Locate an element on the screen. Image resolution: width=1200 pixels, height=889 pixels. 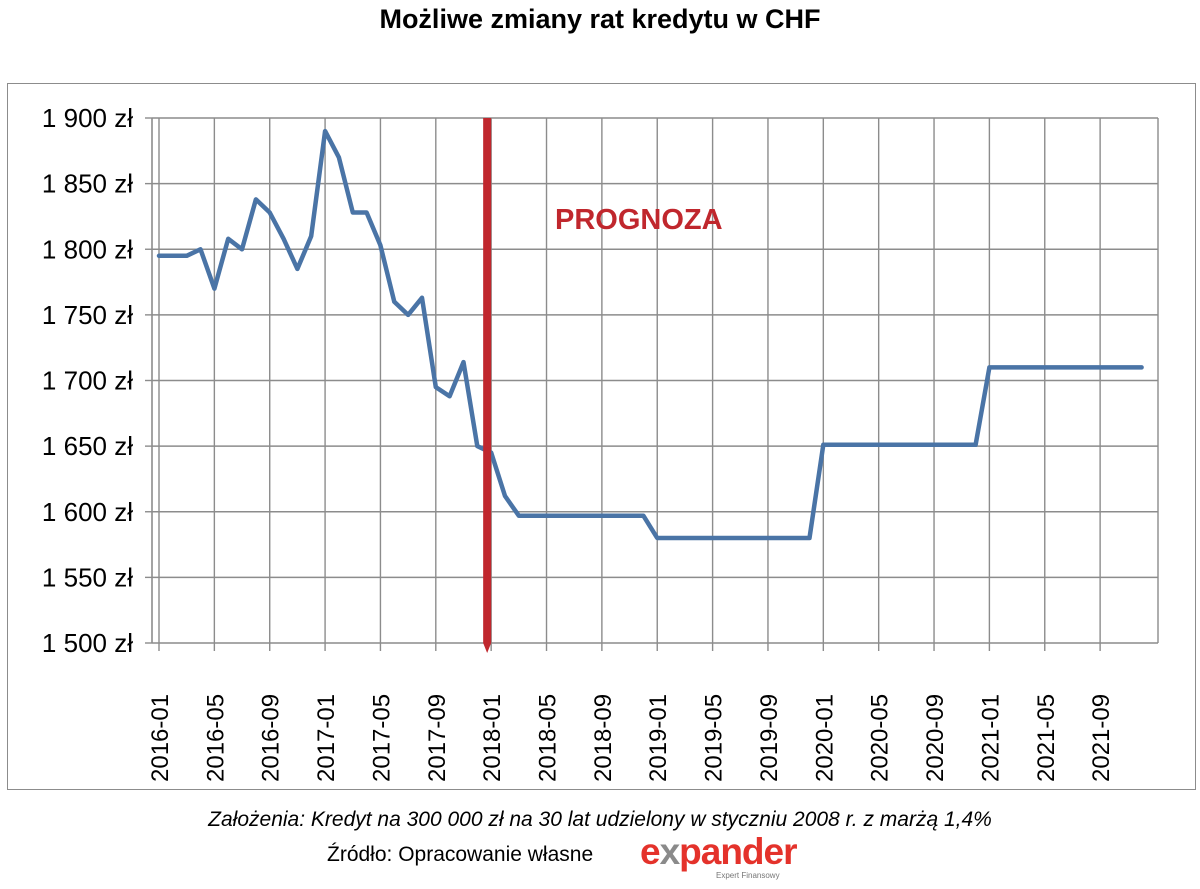
y-tick-label: 1 800 zł is located at coordinates (87, 249).